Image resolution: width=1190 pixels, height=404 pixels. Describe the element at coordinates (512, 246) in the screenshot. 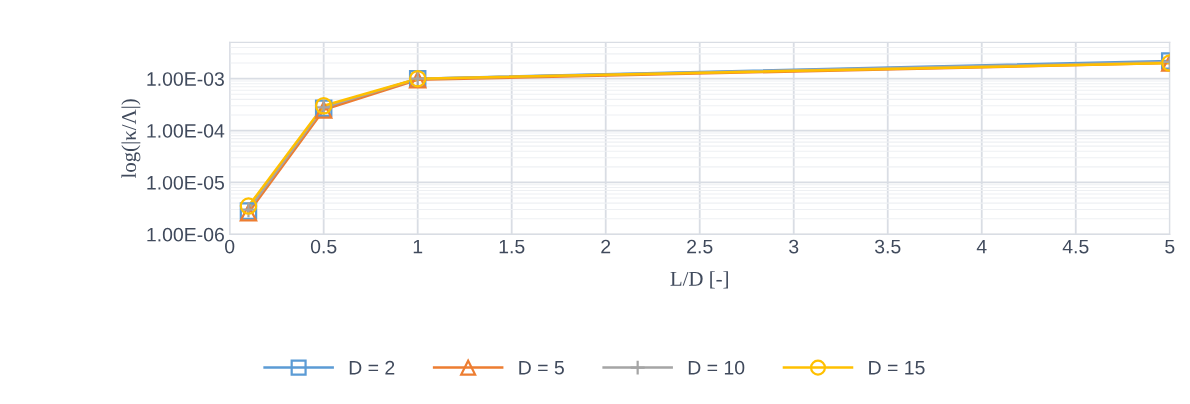

I see `x-tick-label: 1.5` at that location.